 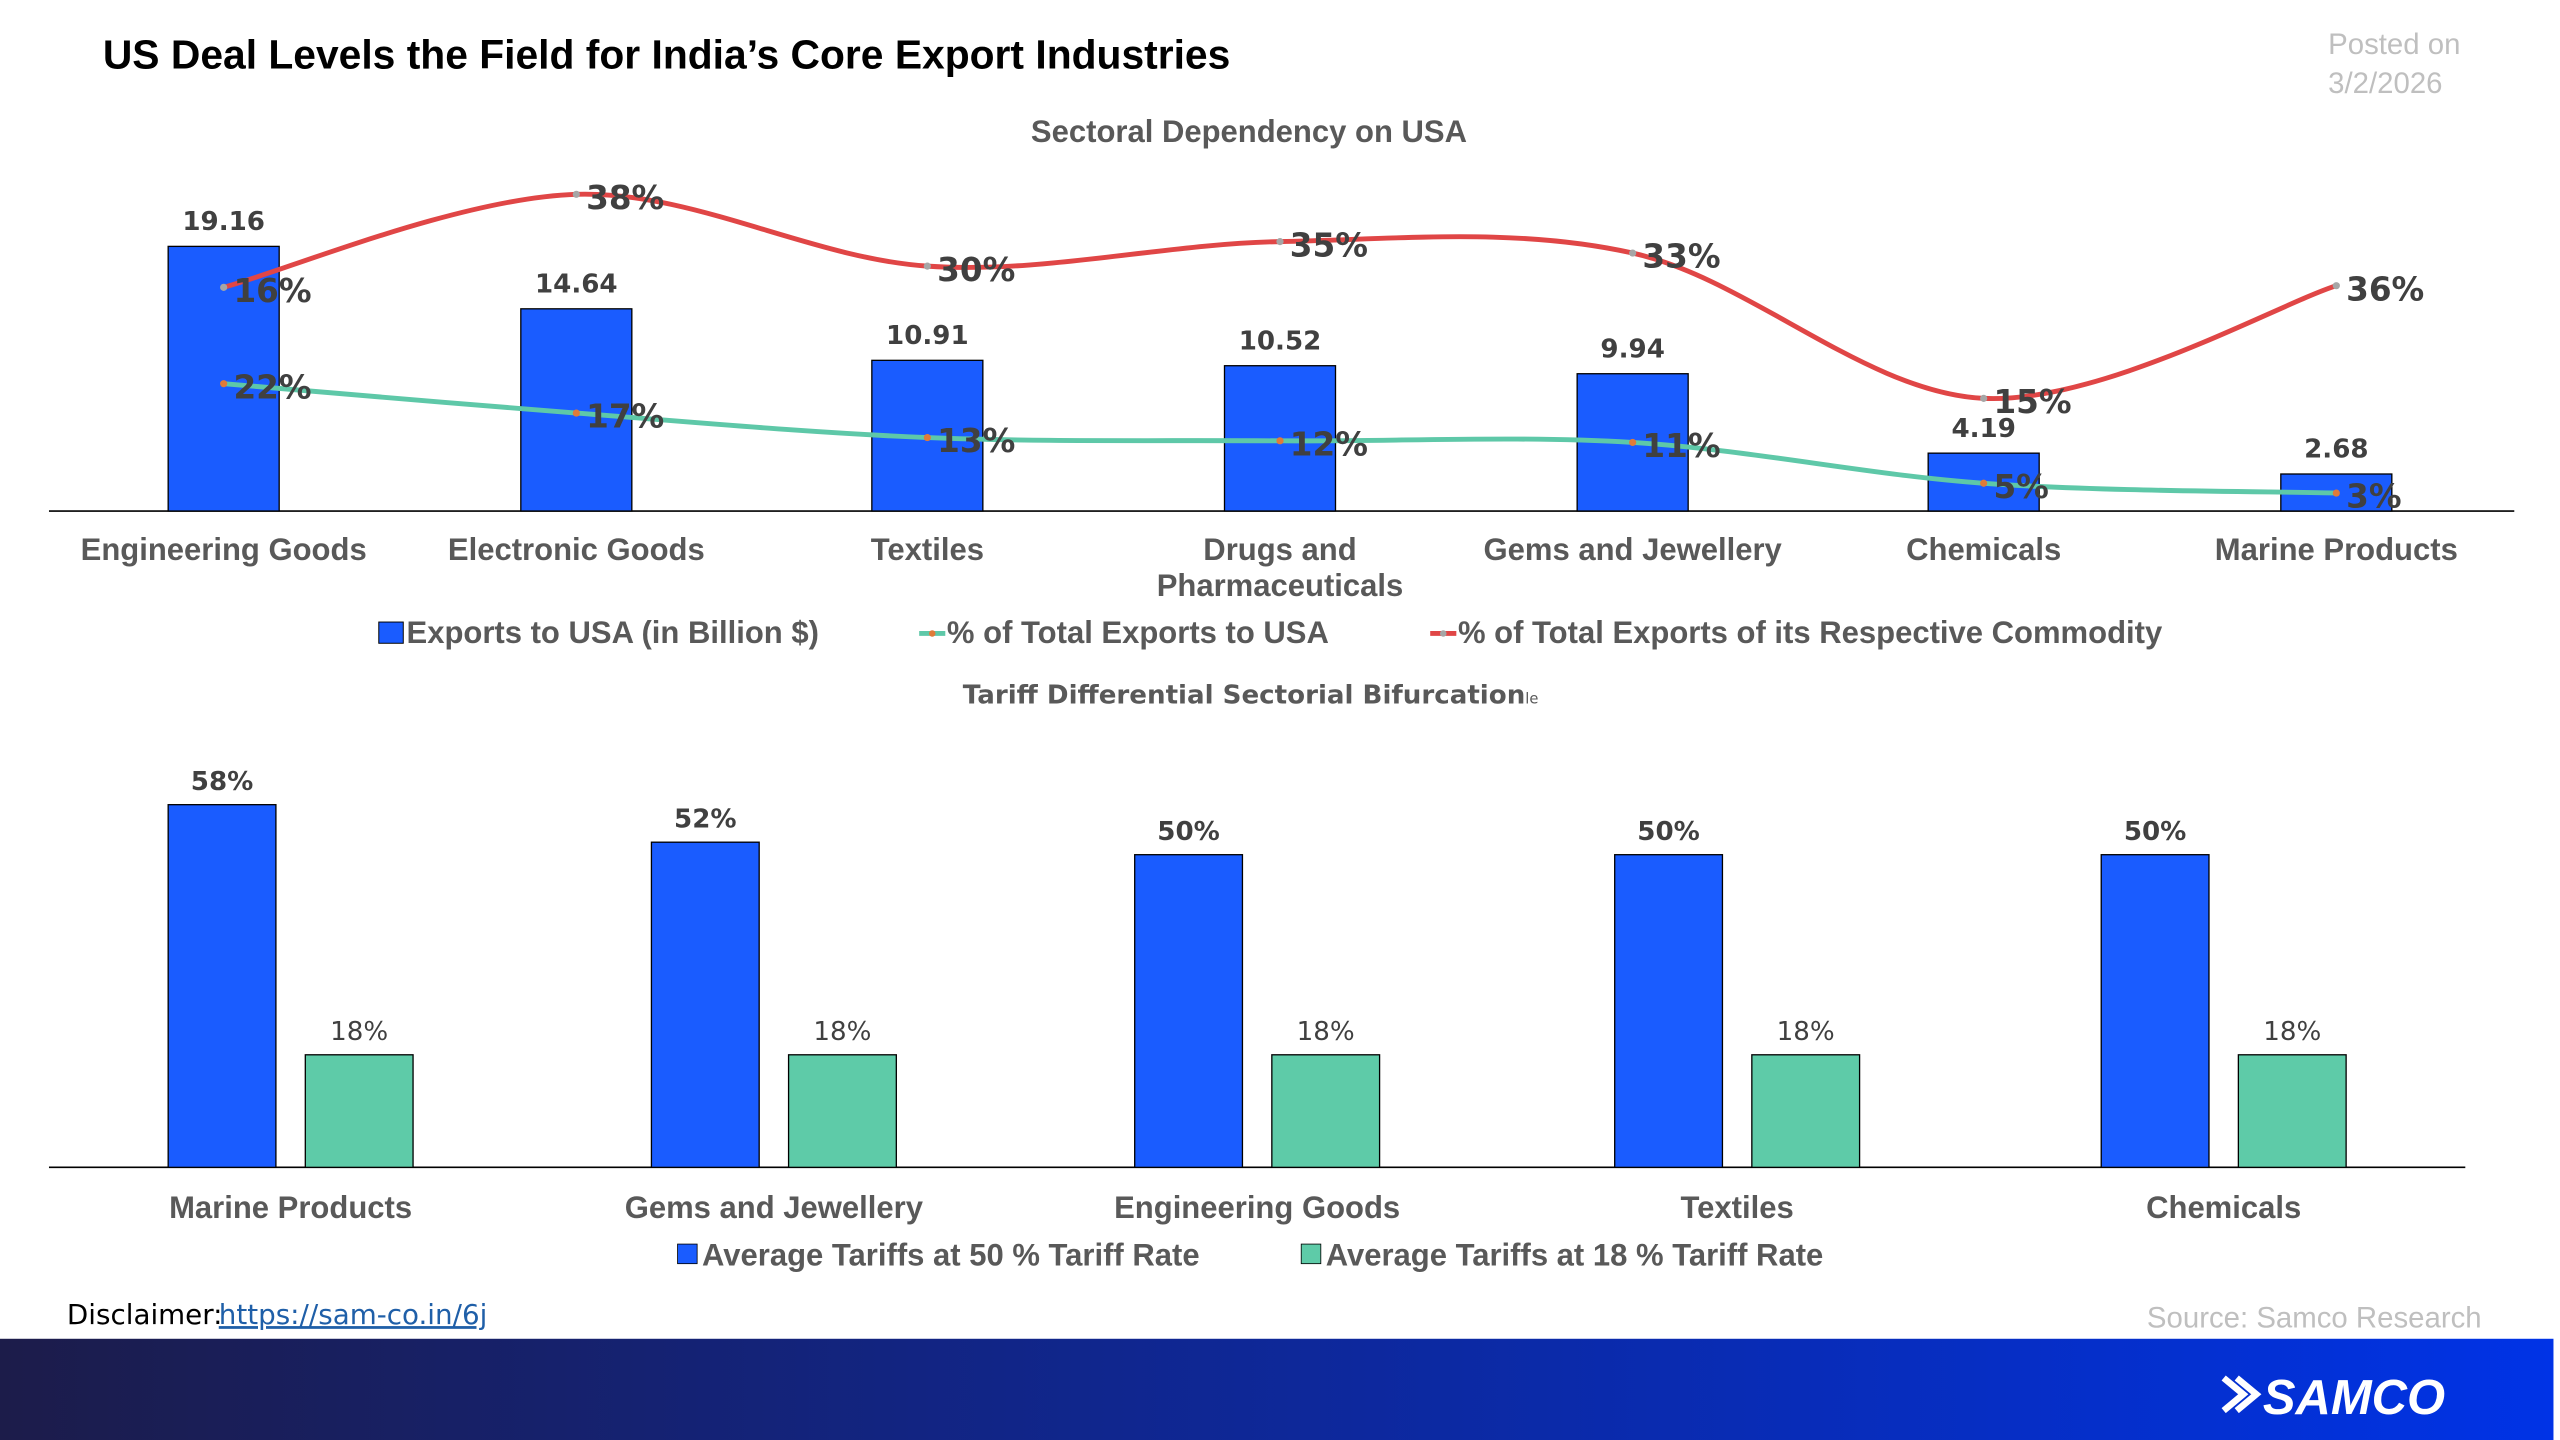 What do you see at coordinates (2336, 549) in the screenshot?
I see `chart1-category-label: Marine Products` at bounding box center [2336, 549].